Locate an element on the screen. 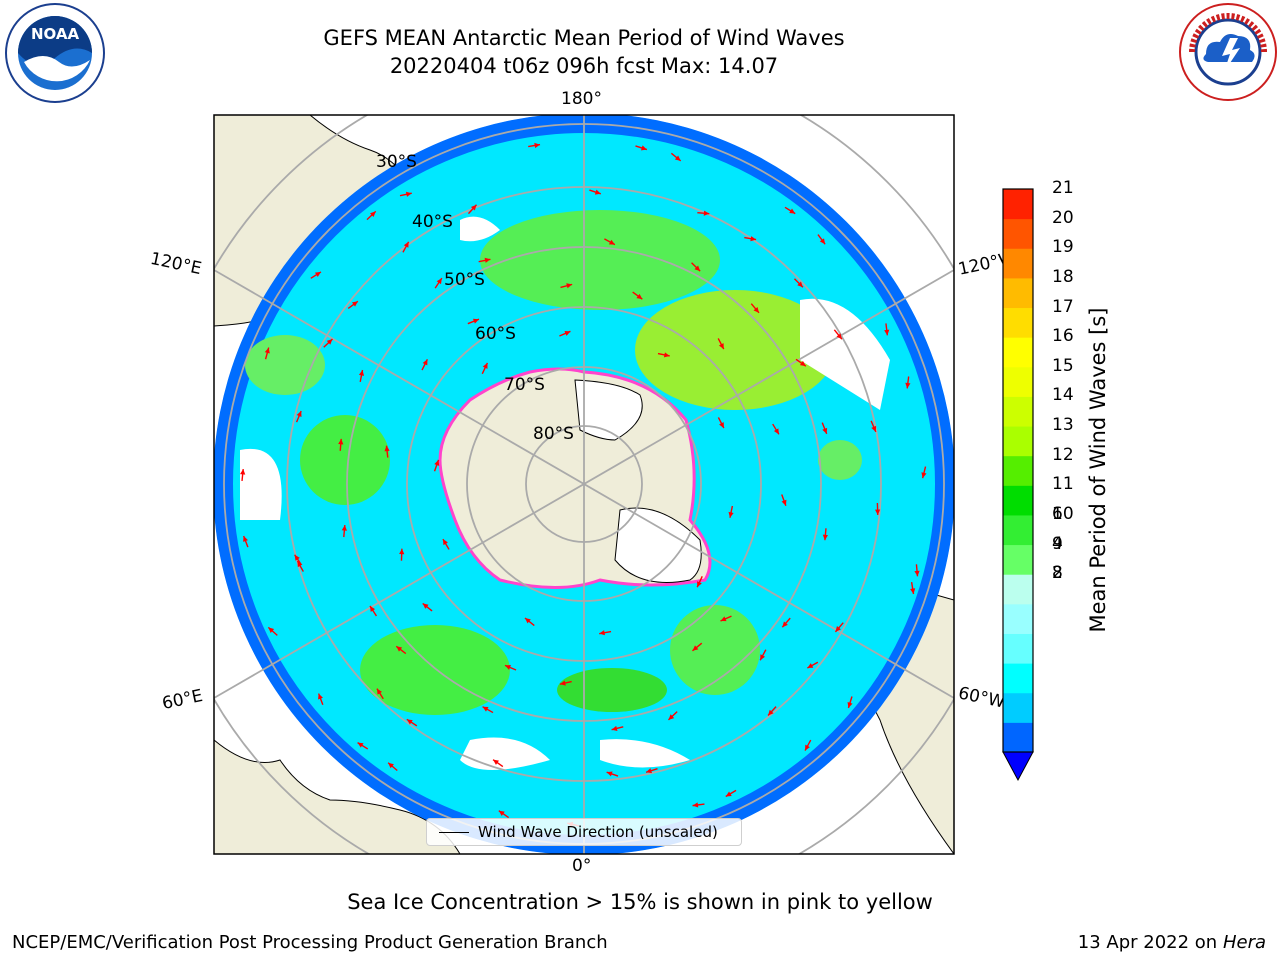 The image size is (1280, 960). lon-label-180: 180° is located at coordinates (581, 99).